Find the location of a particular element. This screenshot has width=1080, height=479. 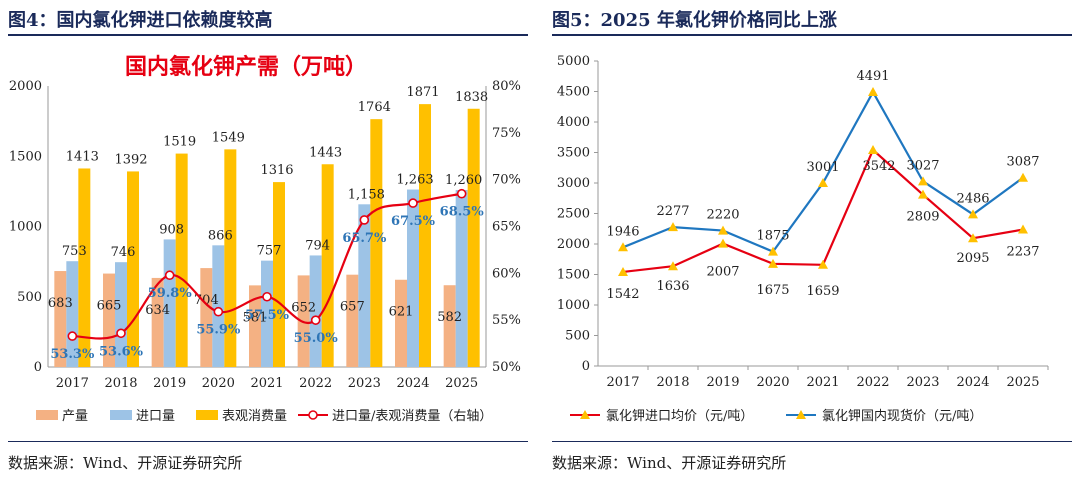

legend-production-label: 产量 is located at coordinates (75, 416).